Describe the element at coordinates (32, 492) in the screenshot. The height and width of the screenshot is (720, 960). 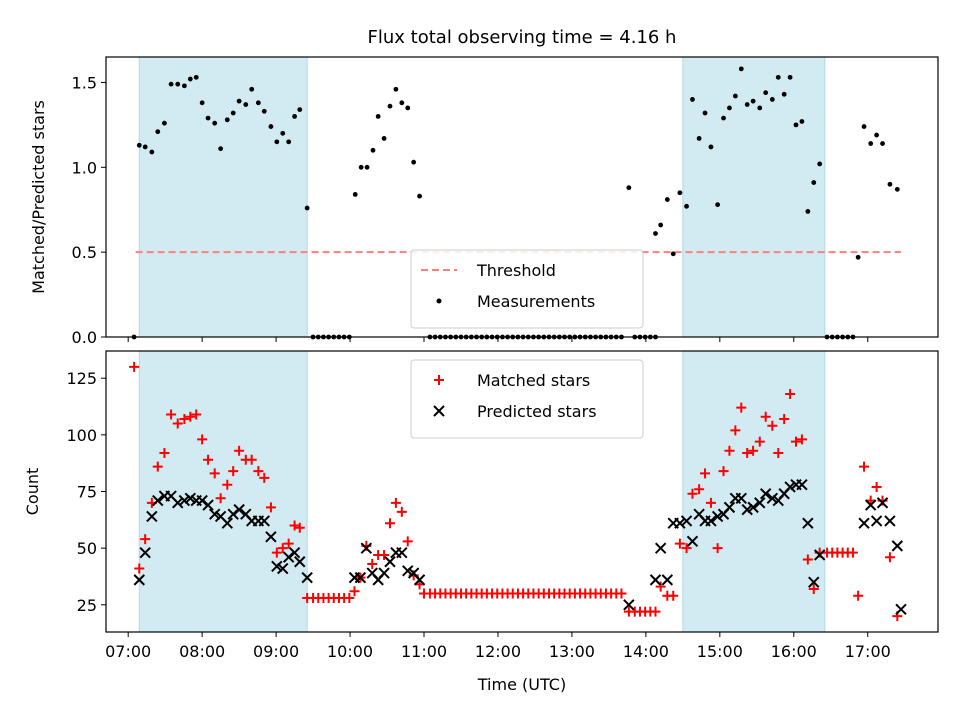
I see `y-axis-label: Count` at that location.